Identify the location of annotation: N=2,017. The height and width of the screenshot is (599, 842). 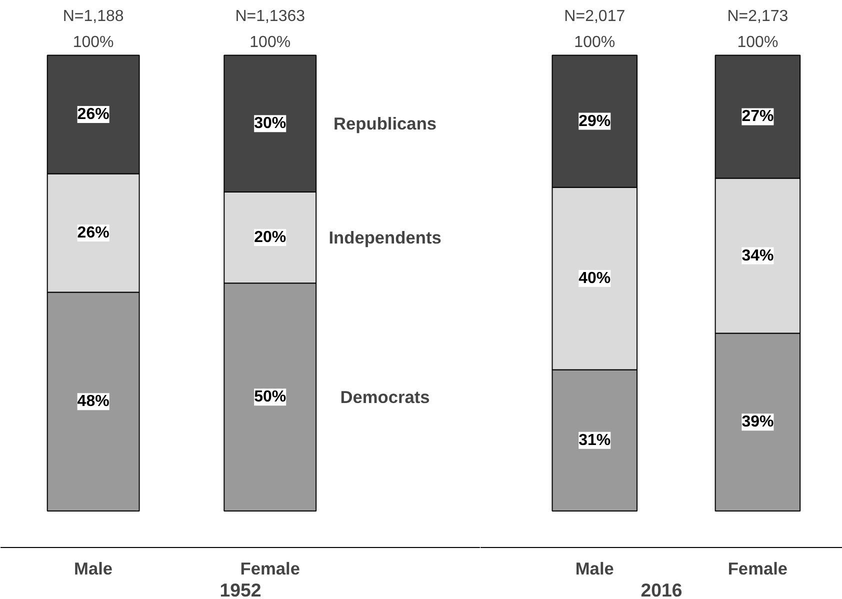
(595, 17).